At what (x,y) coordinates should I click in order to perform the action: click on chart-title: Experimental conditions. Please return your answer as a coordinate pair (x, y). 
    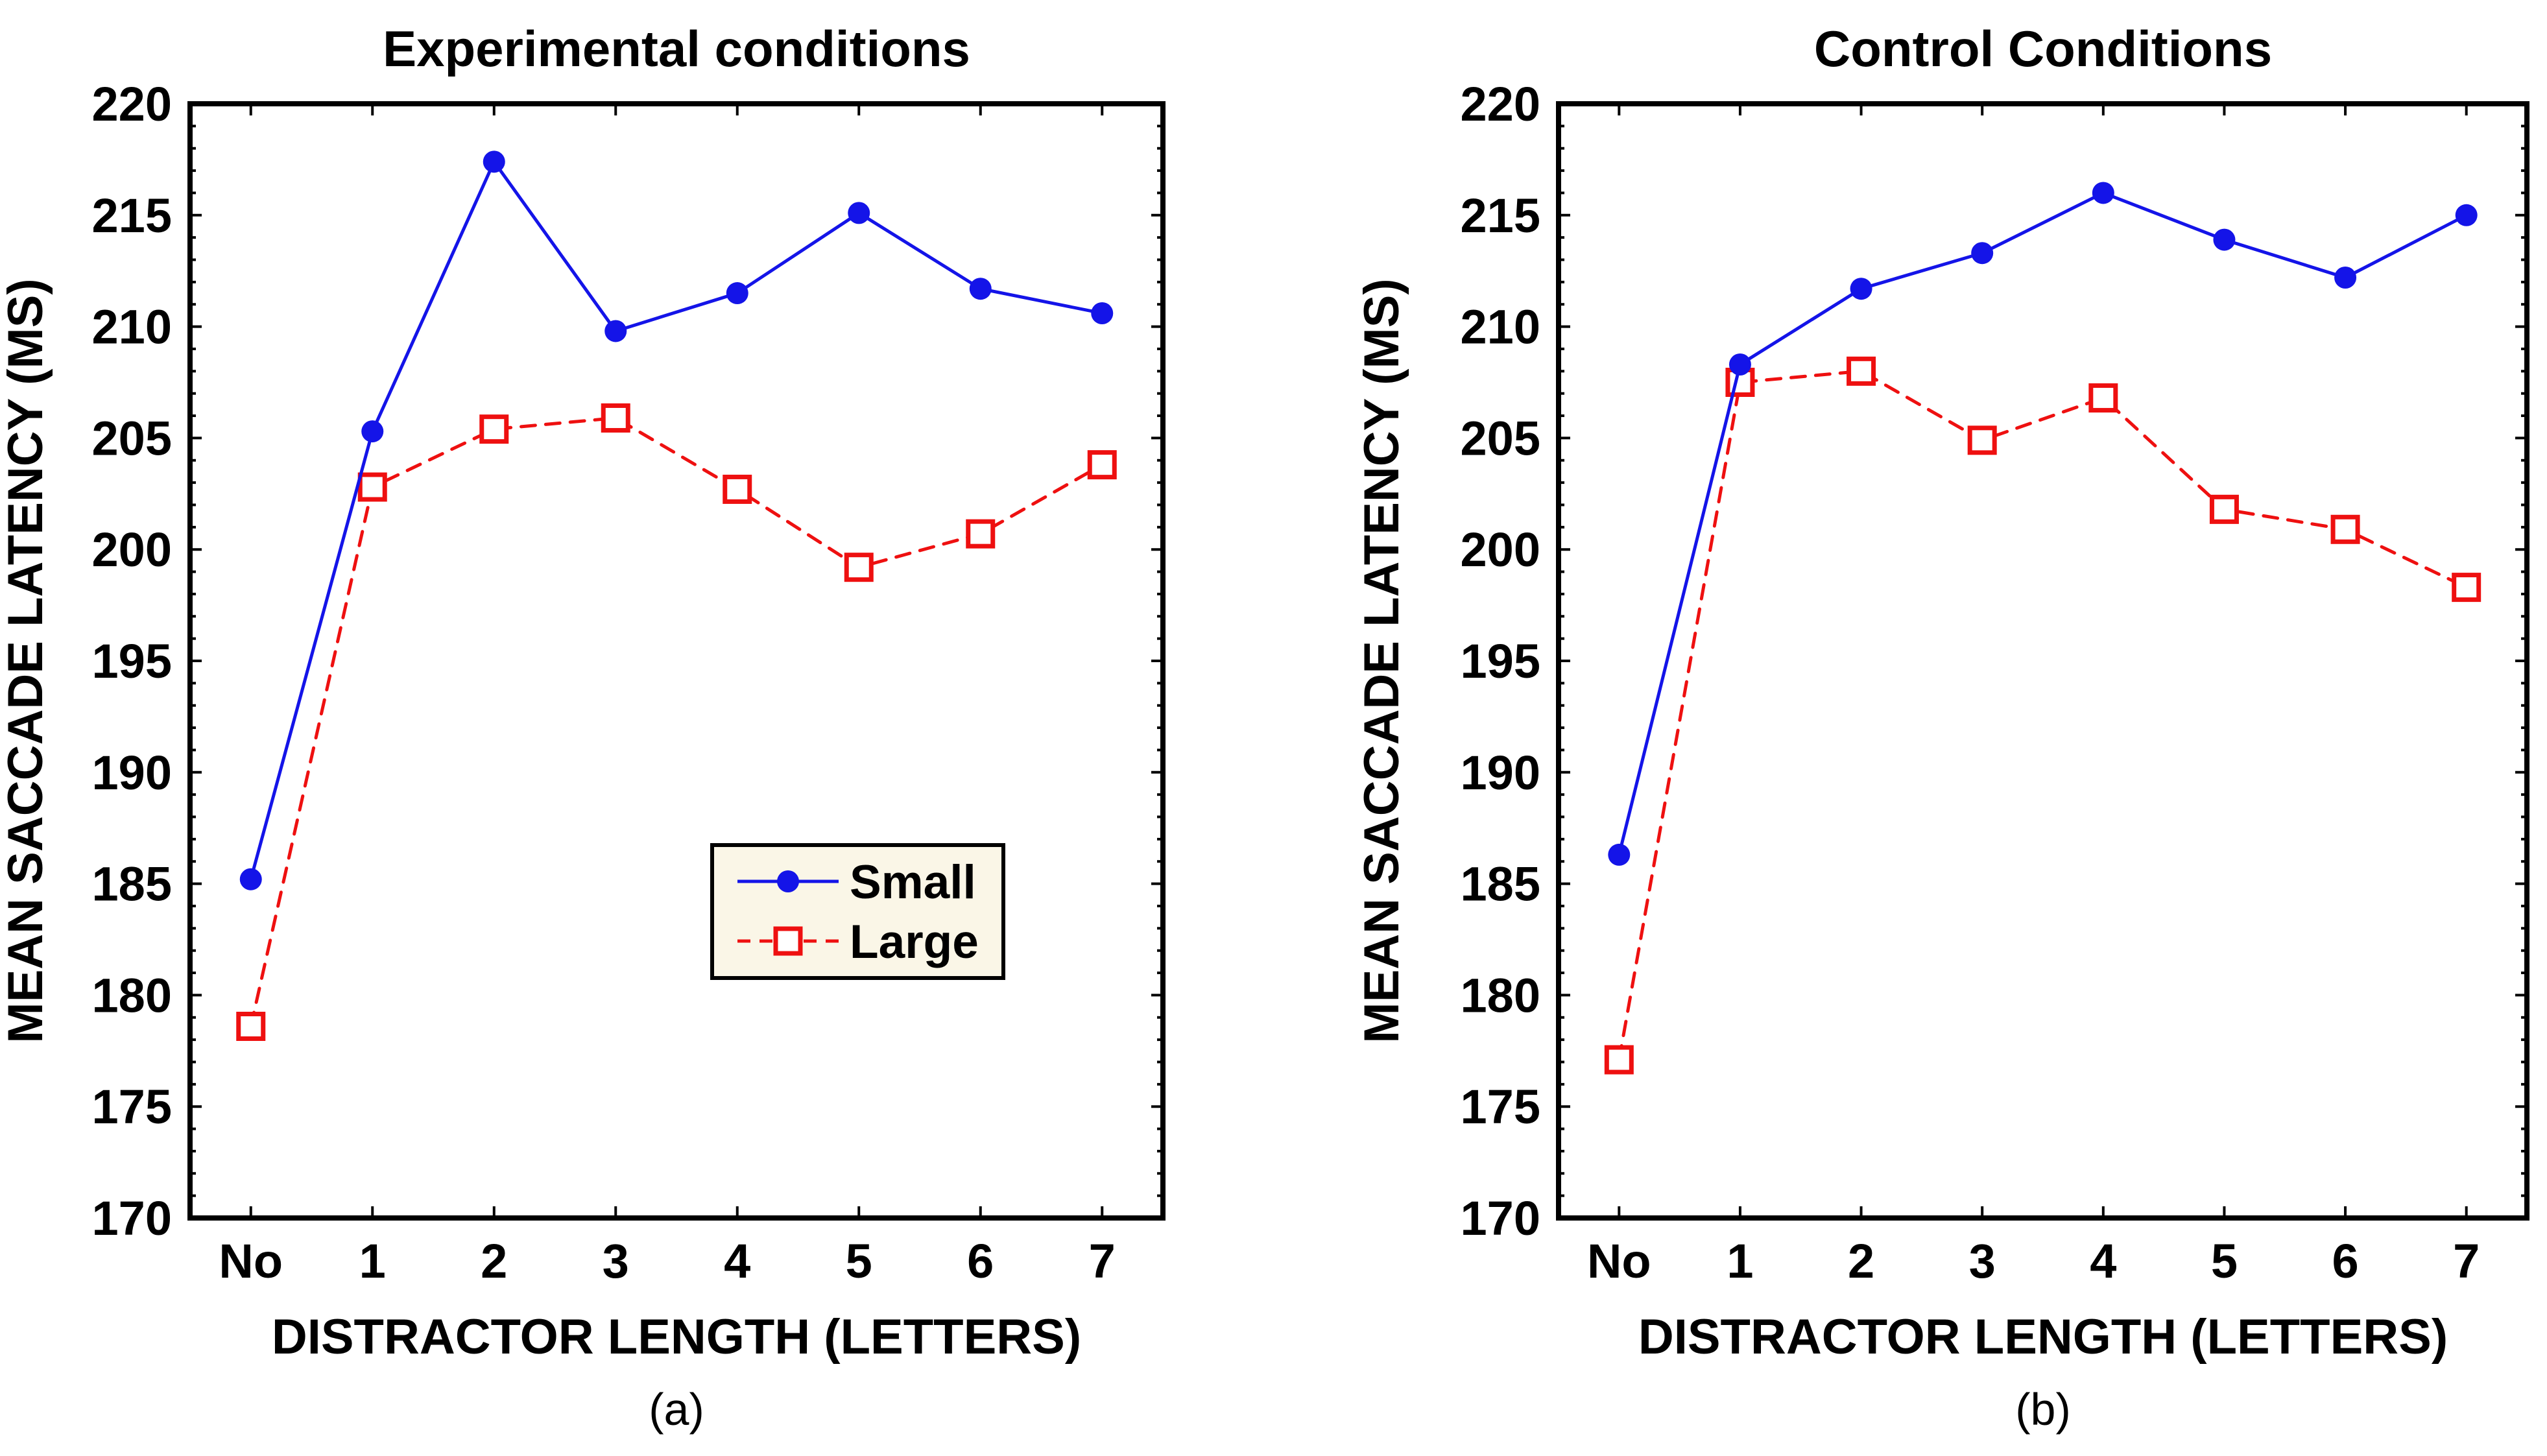
    Looking at the image, I should click on (676, 48).